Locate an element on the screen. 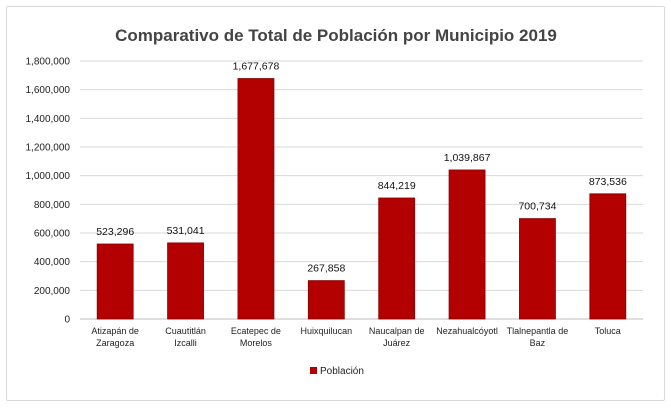  legend-swatch is located at coordinates (313, 370).